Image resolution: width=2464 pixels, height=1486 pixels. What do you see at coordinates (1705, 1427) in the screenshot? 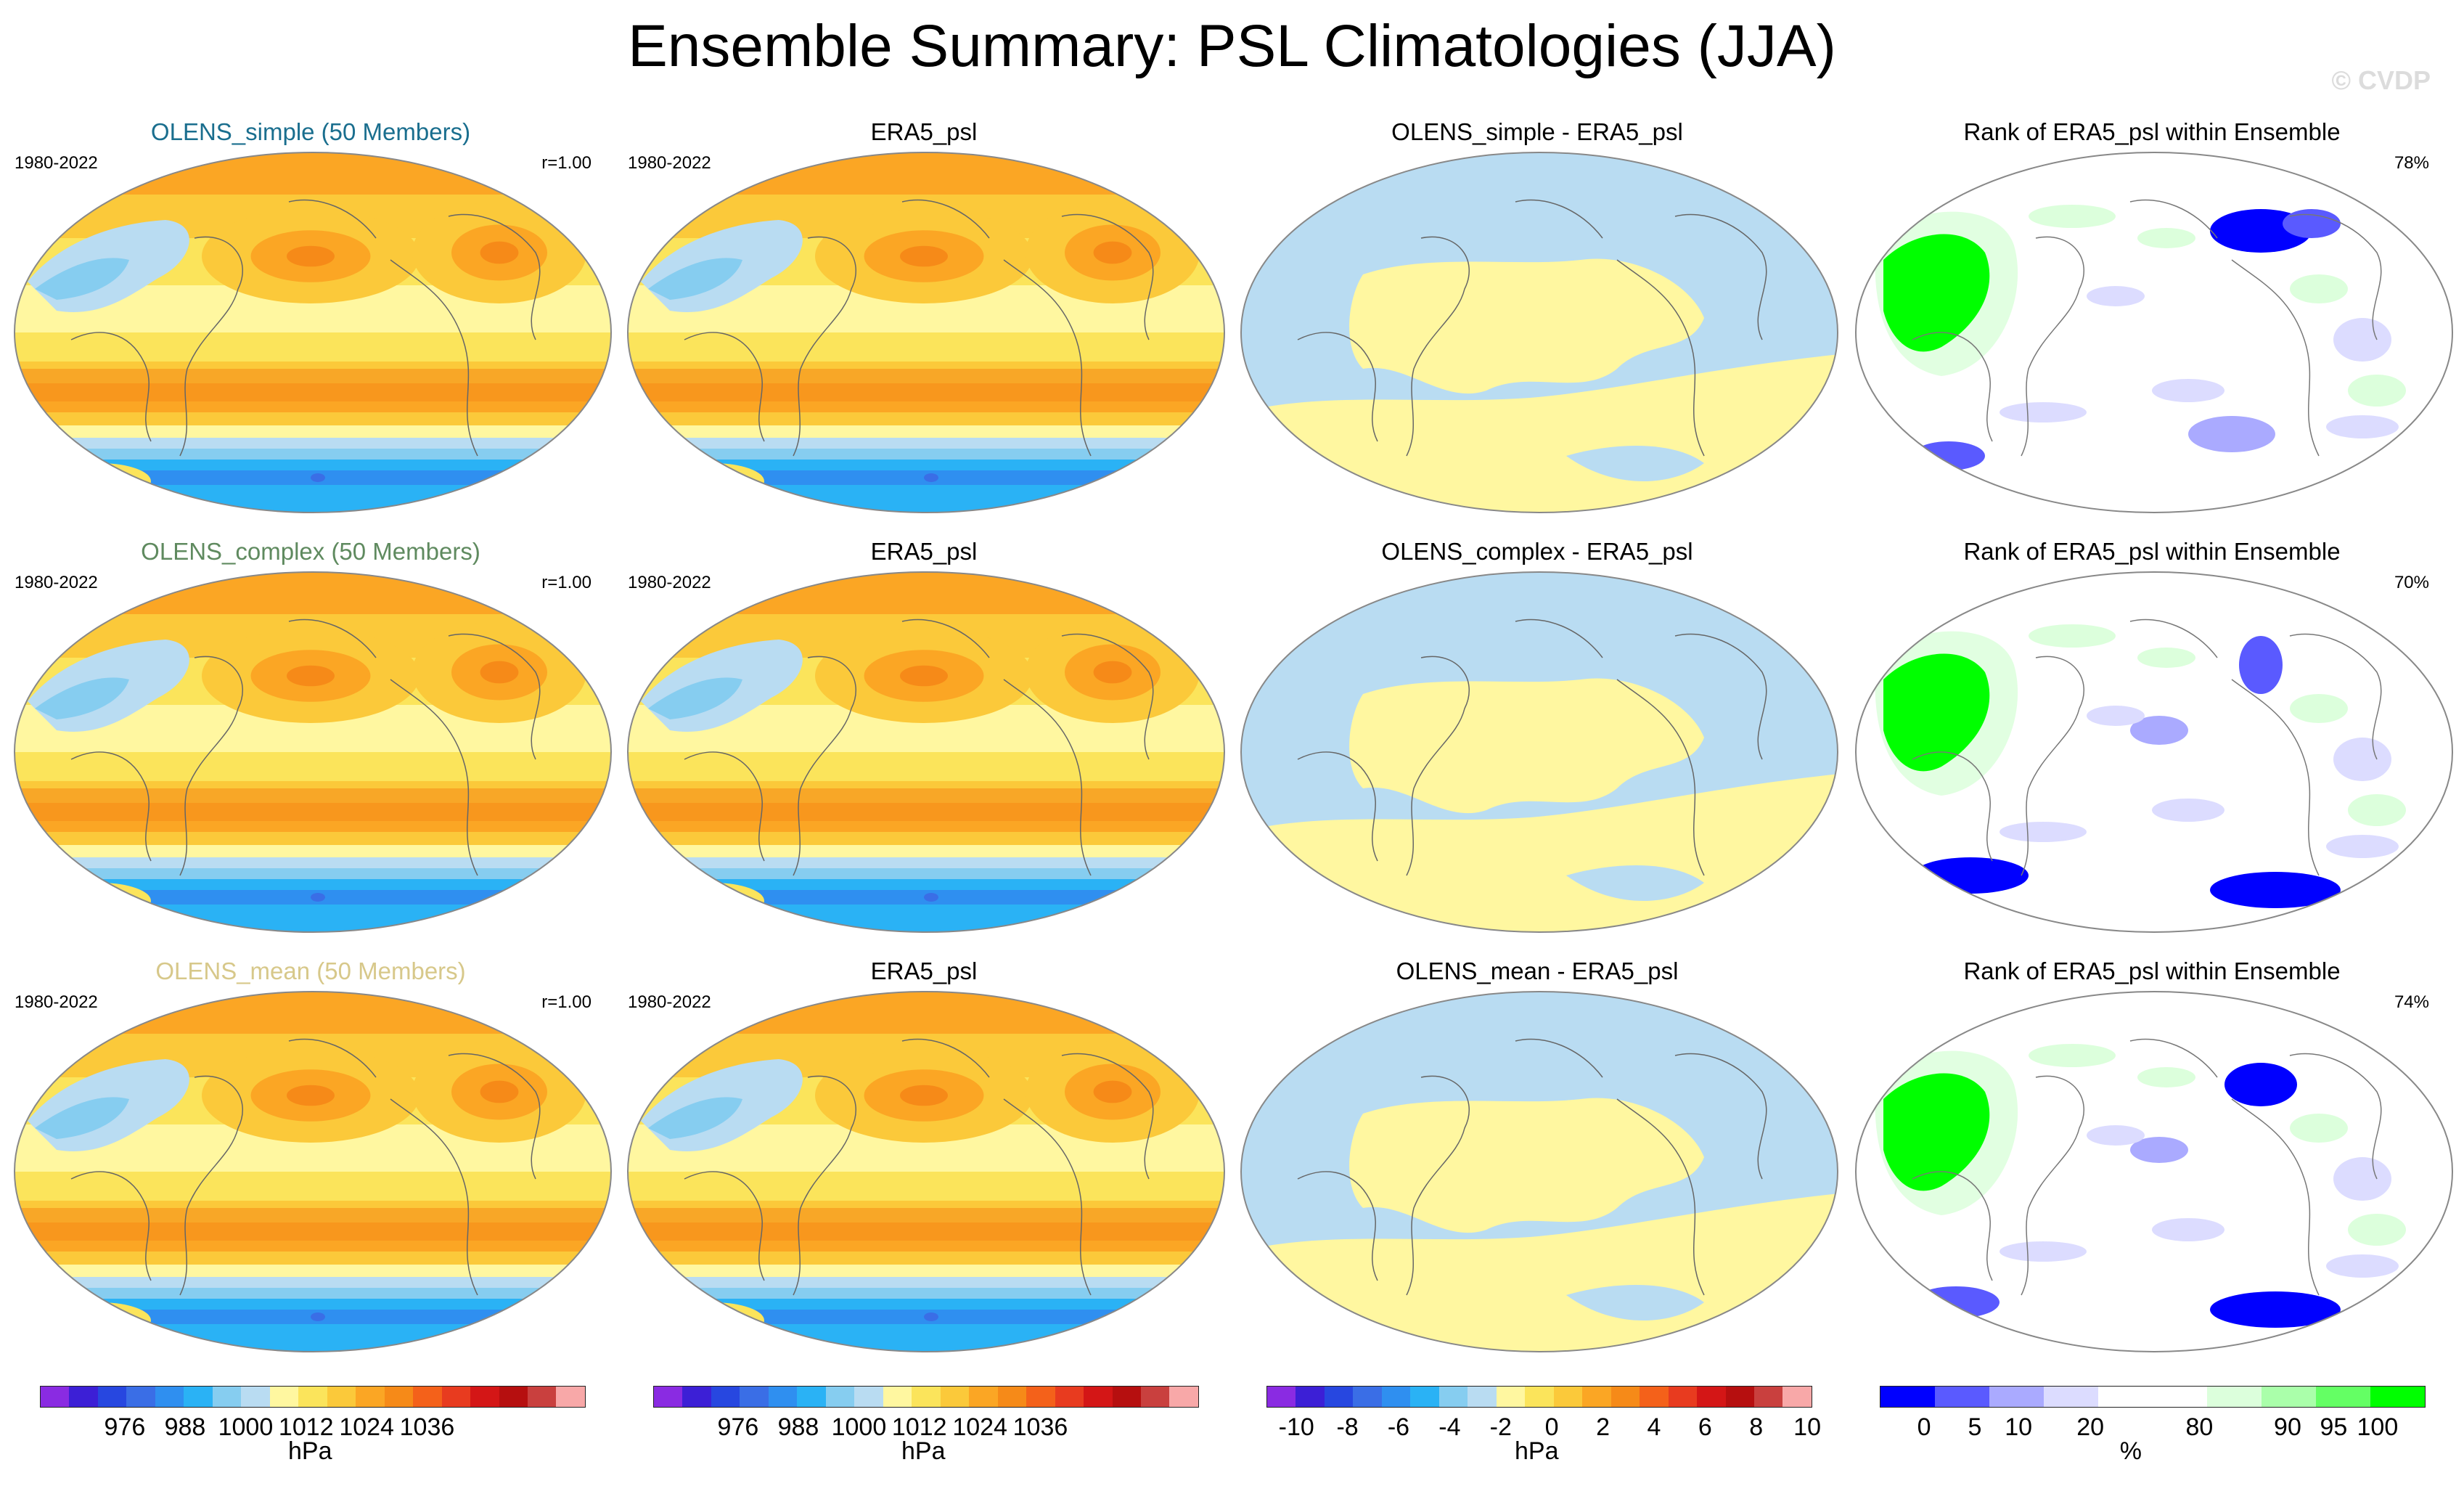
I see `colorbar-tick-label: 6` at bounding box center [1705, 1427].